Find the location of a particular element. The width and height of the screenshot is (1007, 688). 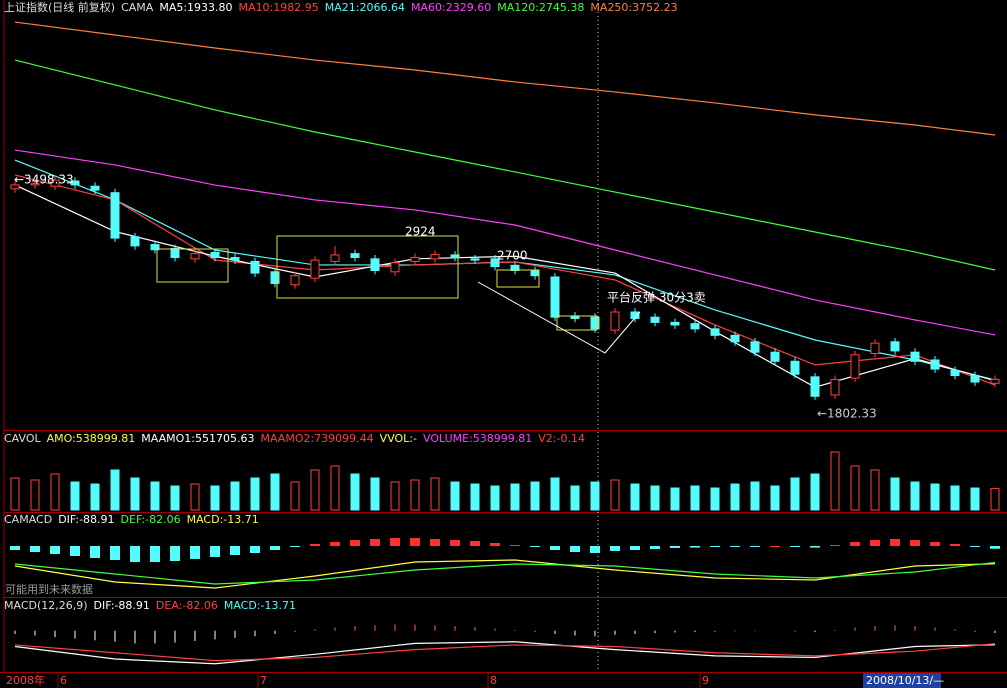

label: DIF:-88.91 is located at coordinates (86, 519).